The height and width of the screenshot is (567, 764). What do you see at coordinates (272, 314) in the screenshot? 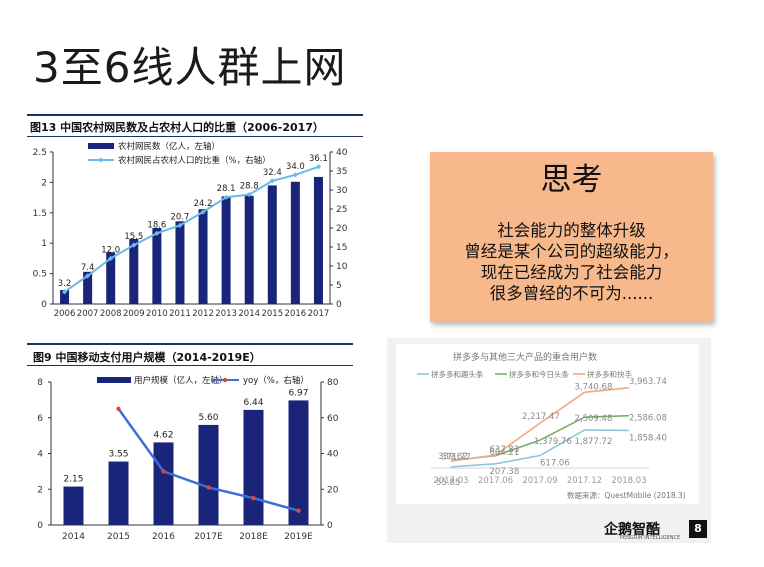
I see `chart1-x-tick: 2015` at bounding box center [272, 314].